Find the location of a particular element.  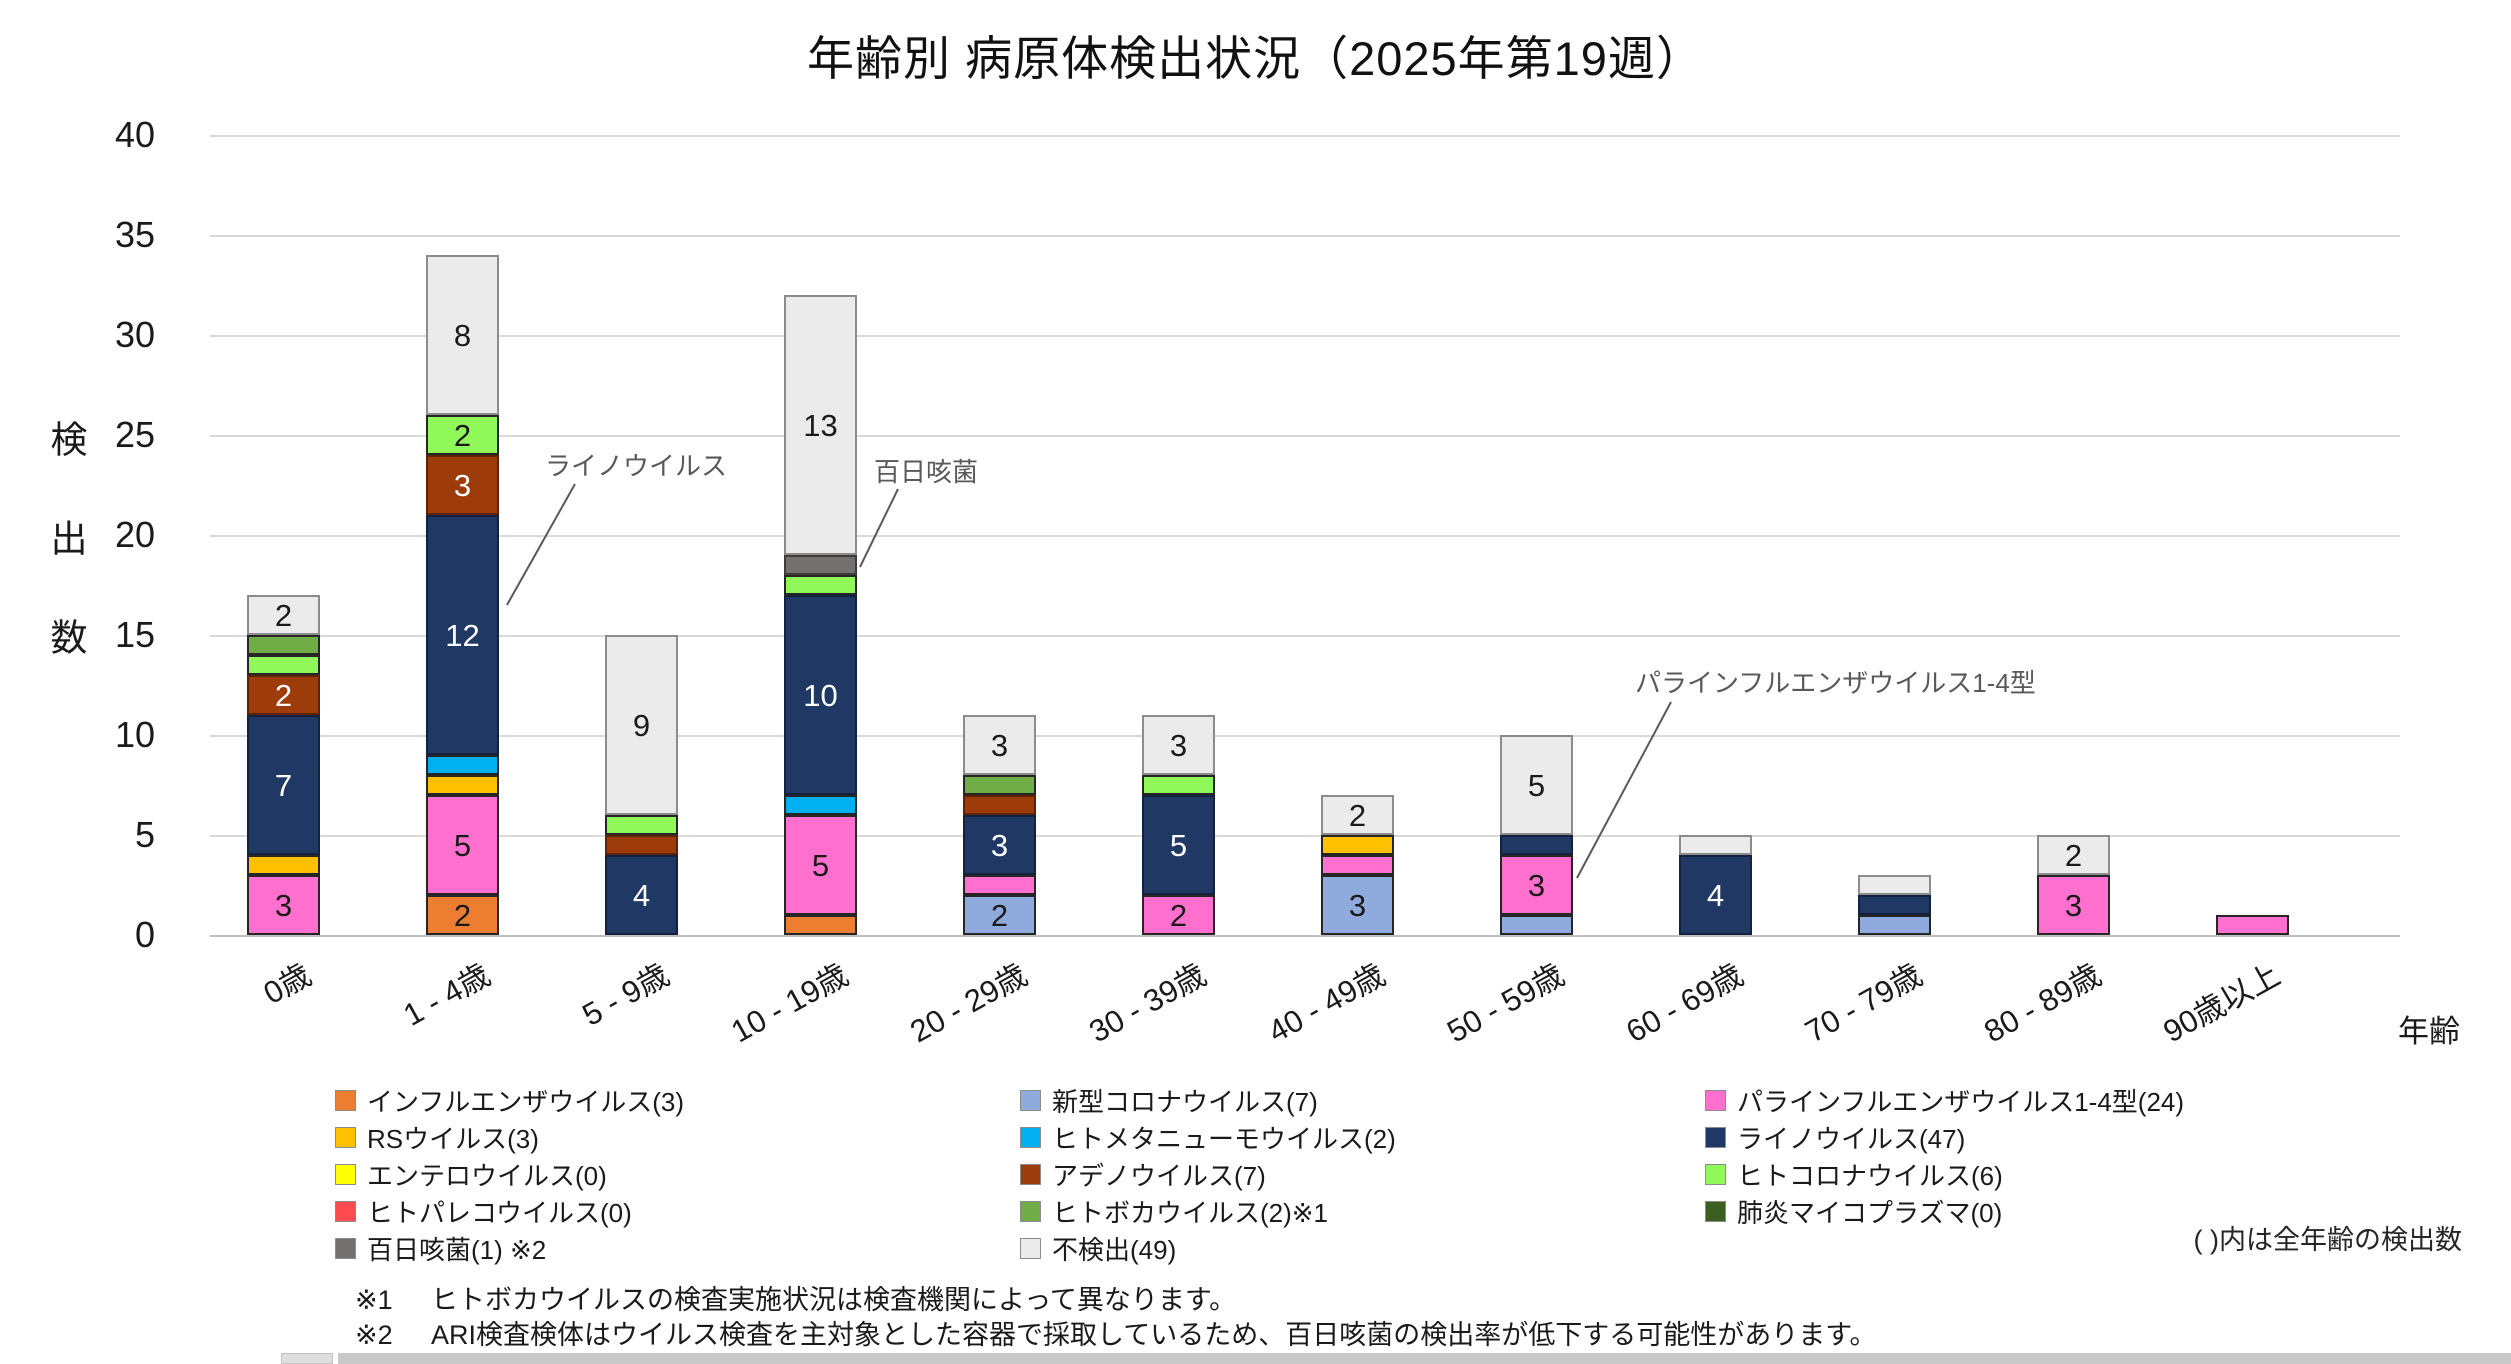

bar-segment-covid: 3 is located at coordinates (1357, 905).